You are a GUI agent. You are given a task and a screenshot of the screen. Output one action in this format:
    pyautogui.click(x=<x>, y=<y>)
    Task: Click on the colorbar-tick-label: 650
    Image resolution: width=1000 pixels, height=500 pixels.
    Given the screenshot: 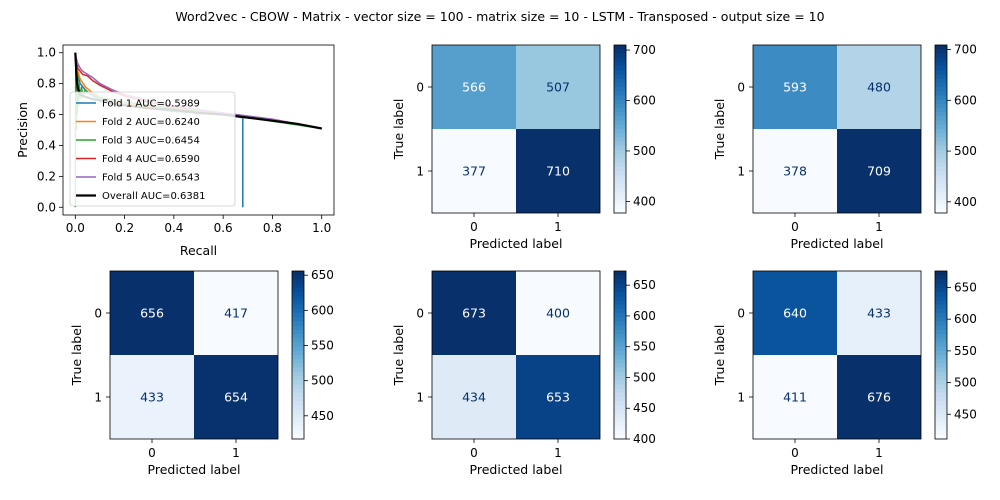 What is the action you would take?
    pyautogui.click(x=322, y=275)
    